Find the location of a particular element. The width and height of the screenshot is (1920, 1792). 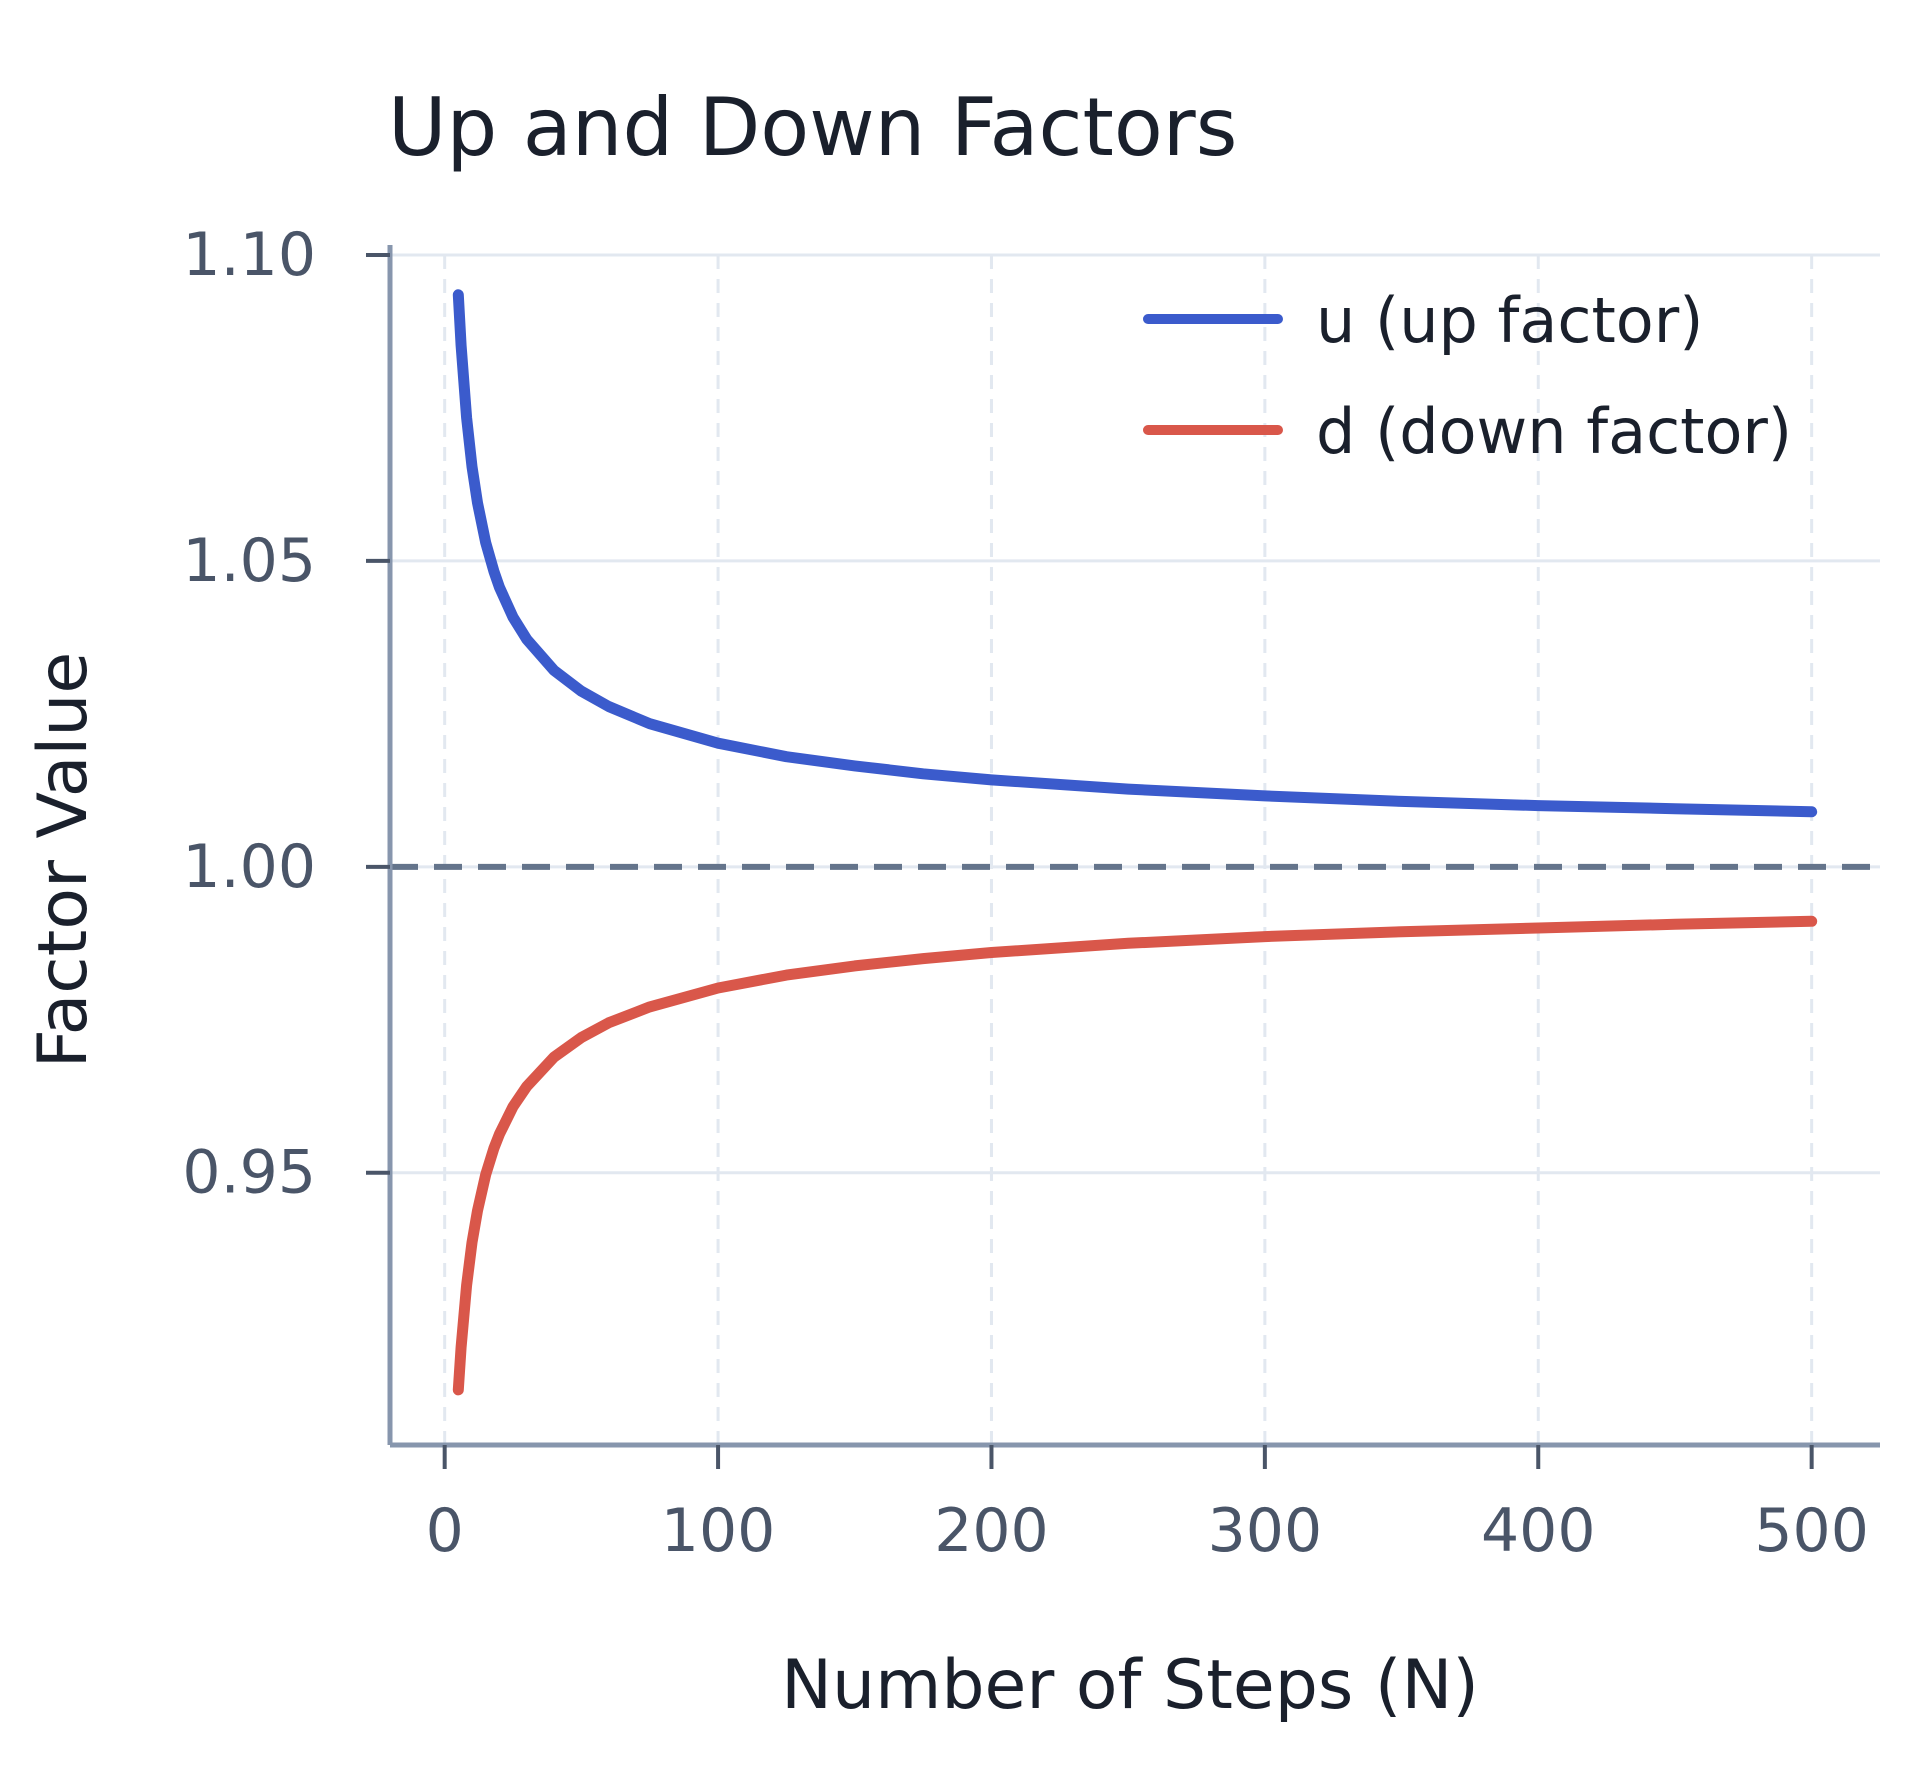

y-axis-label: Factor Value is located at coordinates (63, 860).